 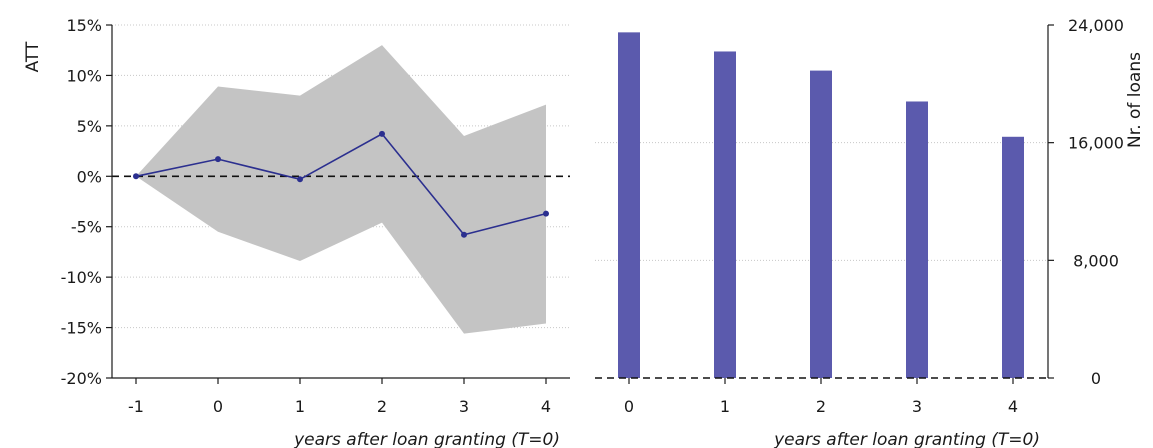 I want to click on right-y-tick-label: 24,000, so click(x=1096, y=25).